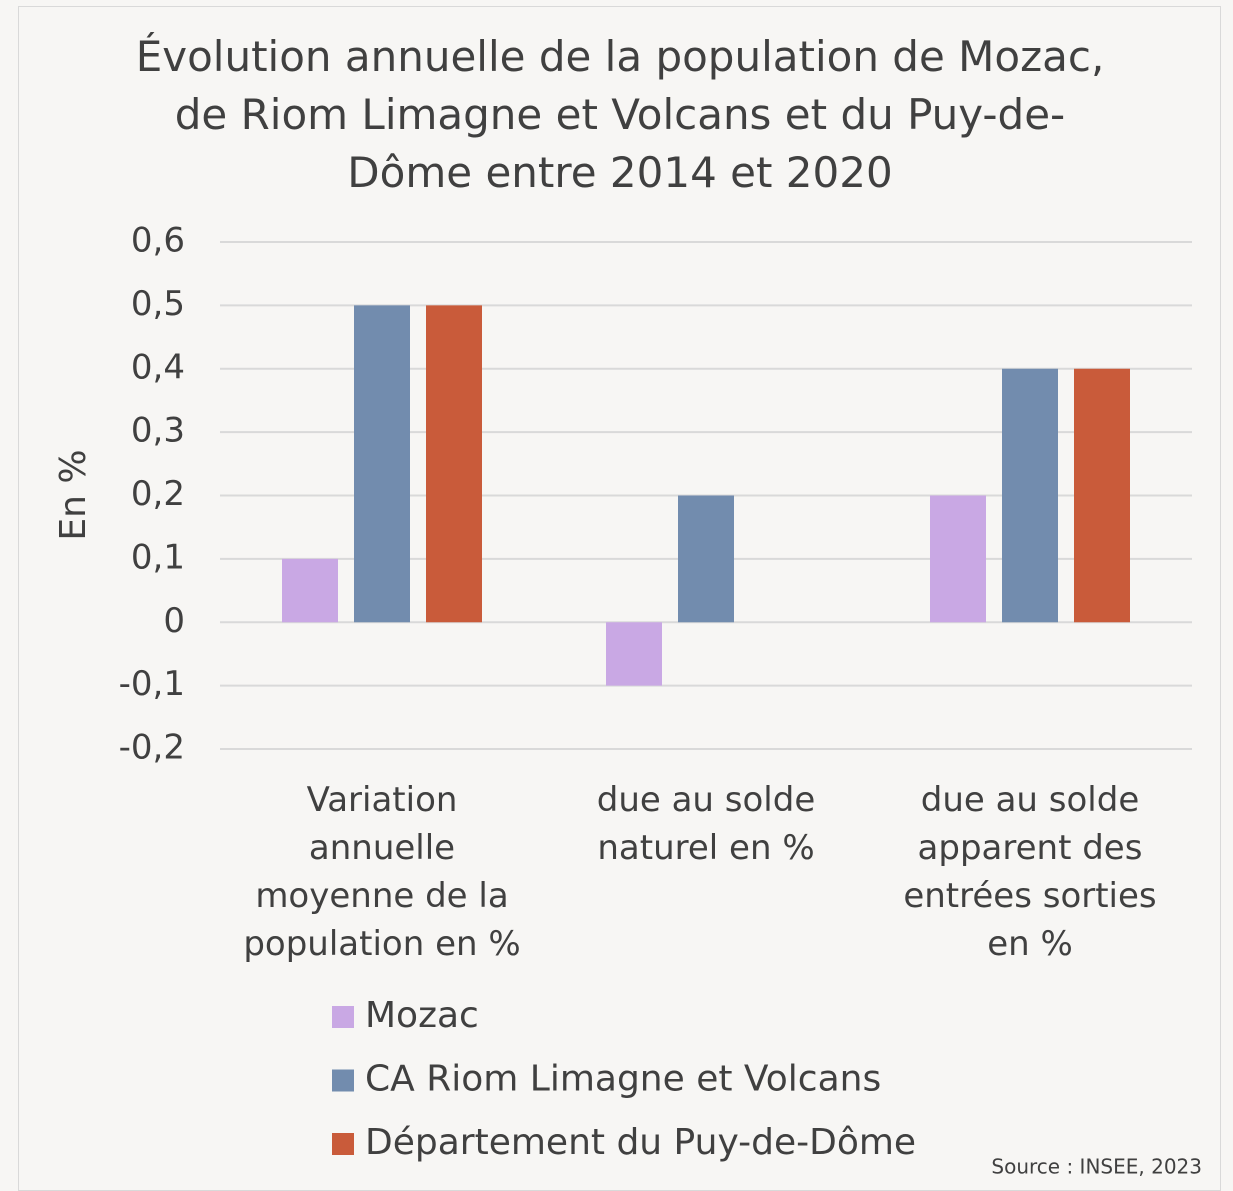  I want to click on y-tick-label: 0, so click(174, 621).